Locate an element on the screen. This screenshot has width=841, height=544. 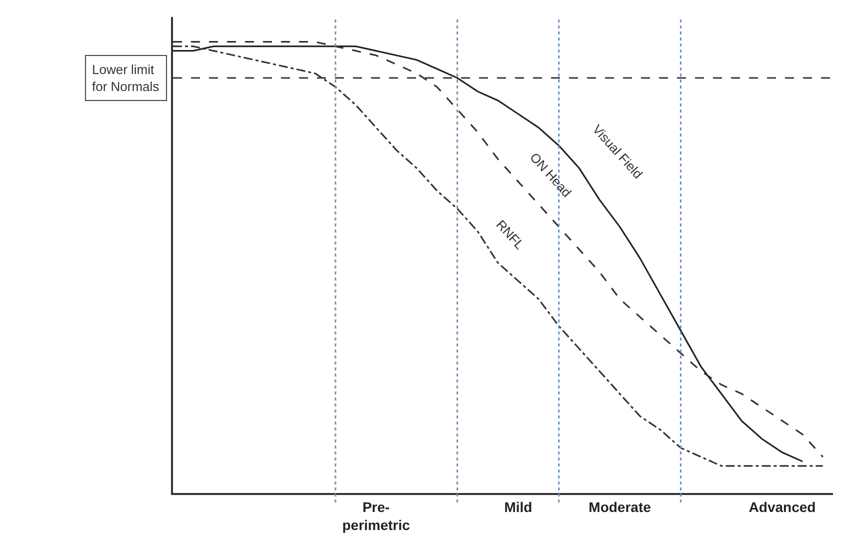
ref-line-label: Lower limit for Normals is located at coordinates (126, 78).